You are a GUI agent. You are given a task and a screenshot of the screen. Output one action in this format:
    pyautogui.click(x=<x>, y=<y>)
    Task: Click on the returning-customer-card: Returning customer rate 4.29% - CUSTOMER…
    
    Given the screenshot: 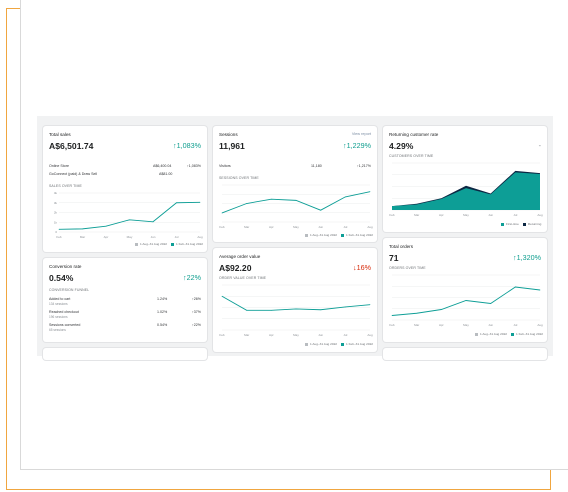 What is the action you would take?
    pyautogui.click(x=465, y=179)
    